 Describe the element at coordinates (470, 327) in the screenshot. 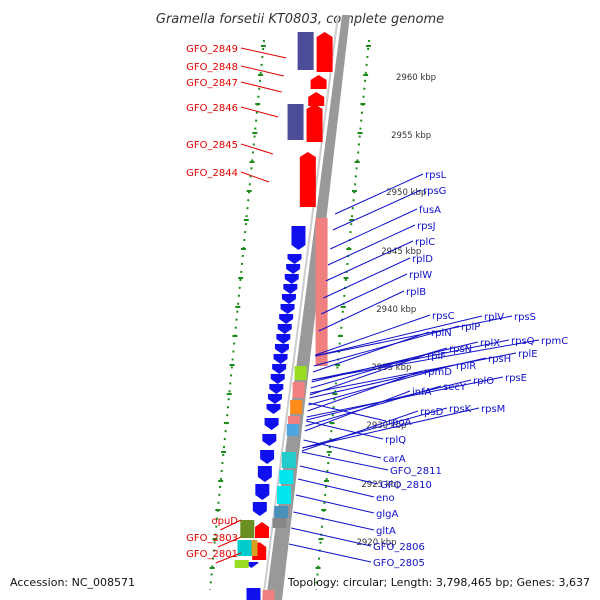

I see `gene-label-right: rplP` at that location.